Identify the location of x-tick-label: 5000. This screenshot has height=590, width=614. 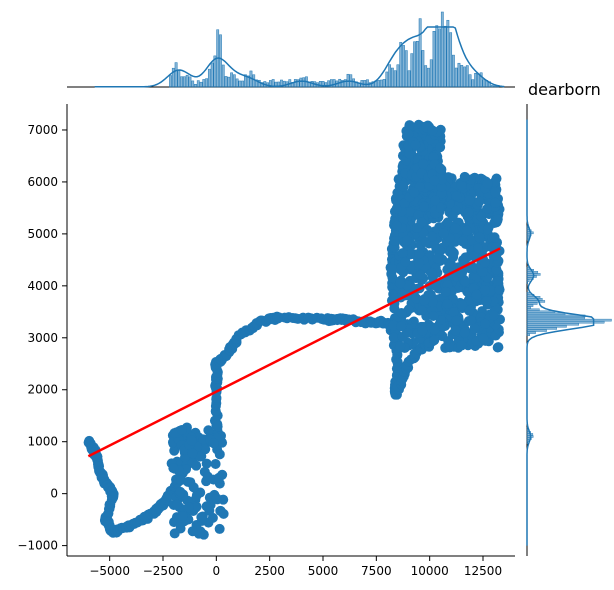
(323, 571).